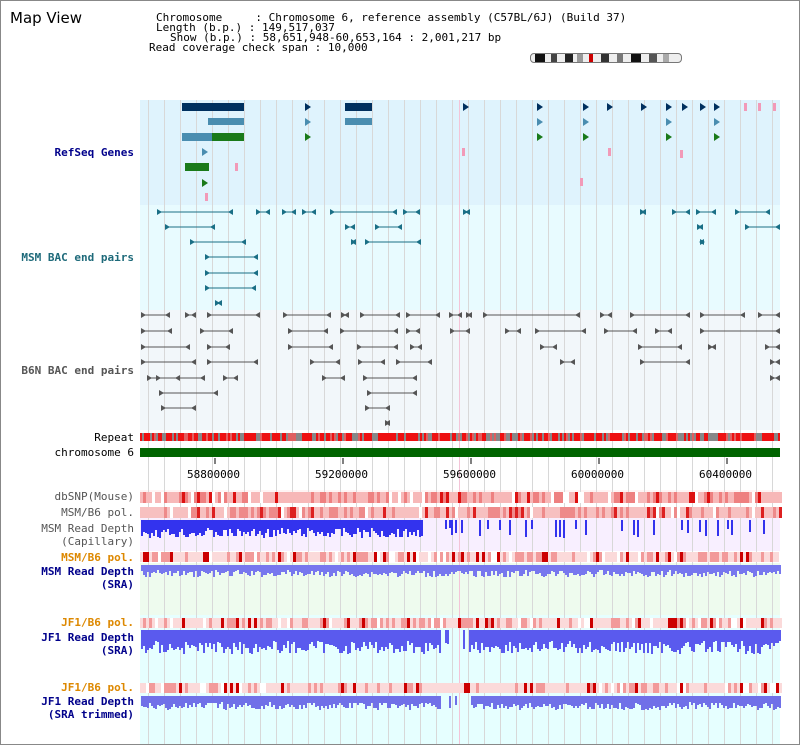  What do you see at coordinates (87, 637) in the screenshot?
I see `jf1-sra-label-1: JF1 Read Depth` at bounding box center [87, 637].